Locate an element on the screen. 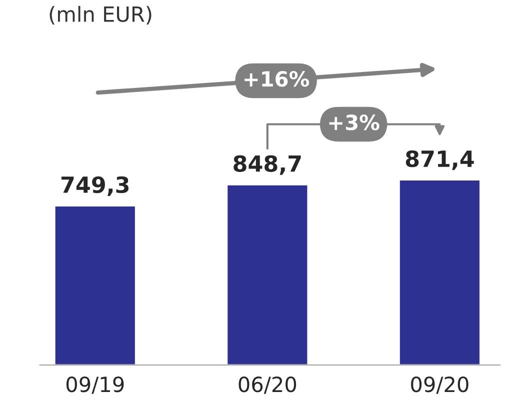  chart-title: (mln EUR) is located at coordinates (101, 15).